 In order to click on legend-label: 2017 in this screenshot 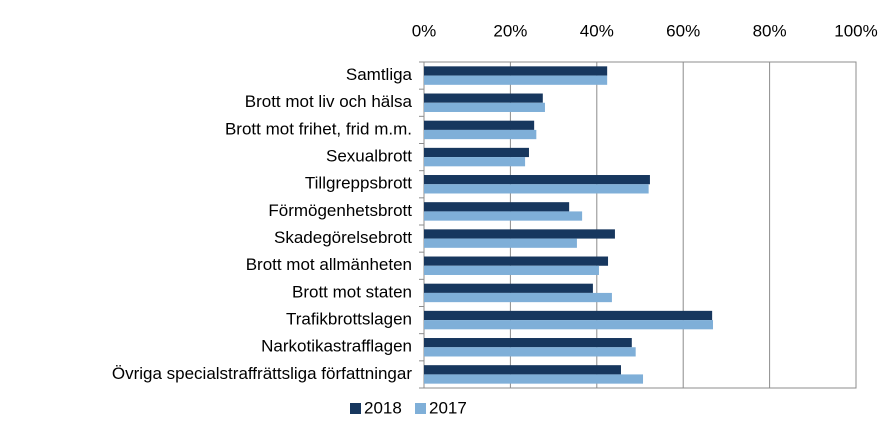, I will do `click(448, 407)`.